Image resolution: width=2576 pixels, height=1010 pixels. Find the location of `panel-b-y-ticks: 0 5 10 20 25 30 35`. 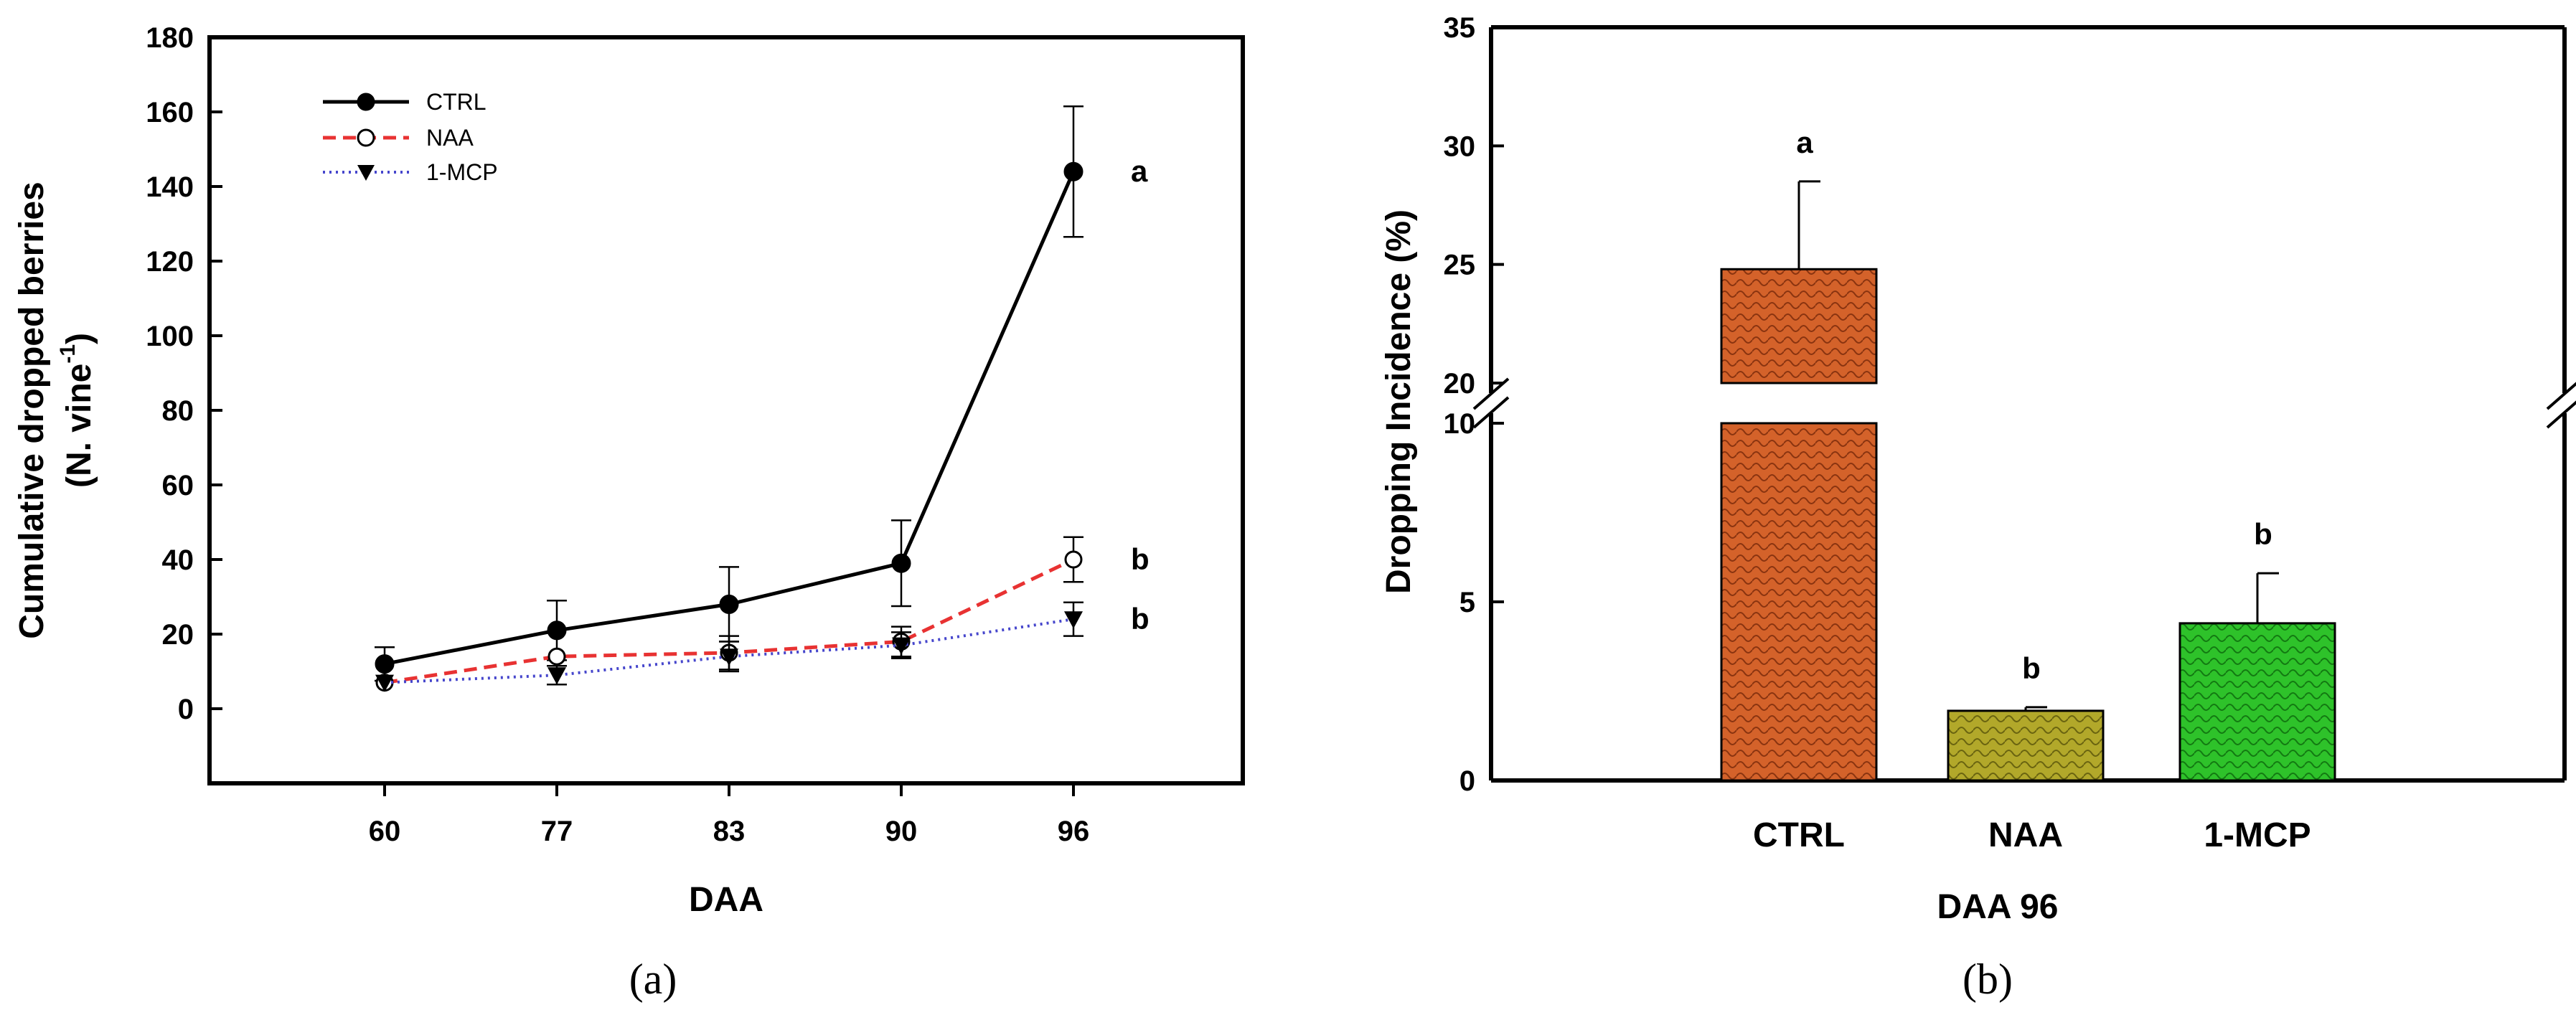

panel-b-y-ticks: 0 5 10 20 25 30 35 is located at coordinates (1474, 404).